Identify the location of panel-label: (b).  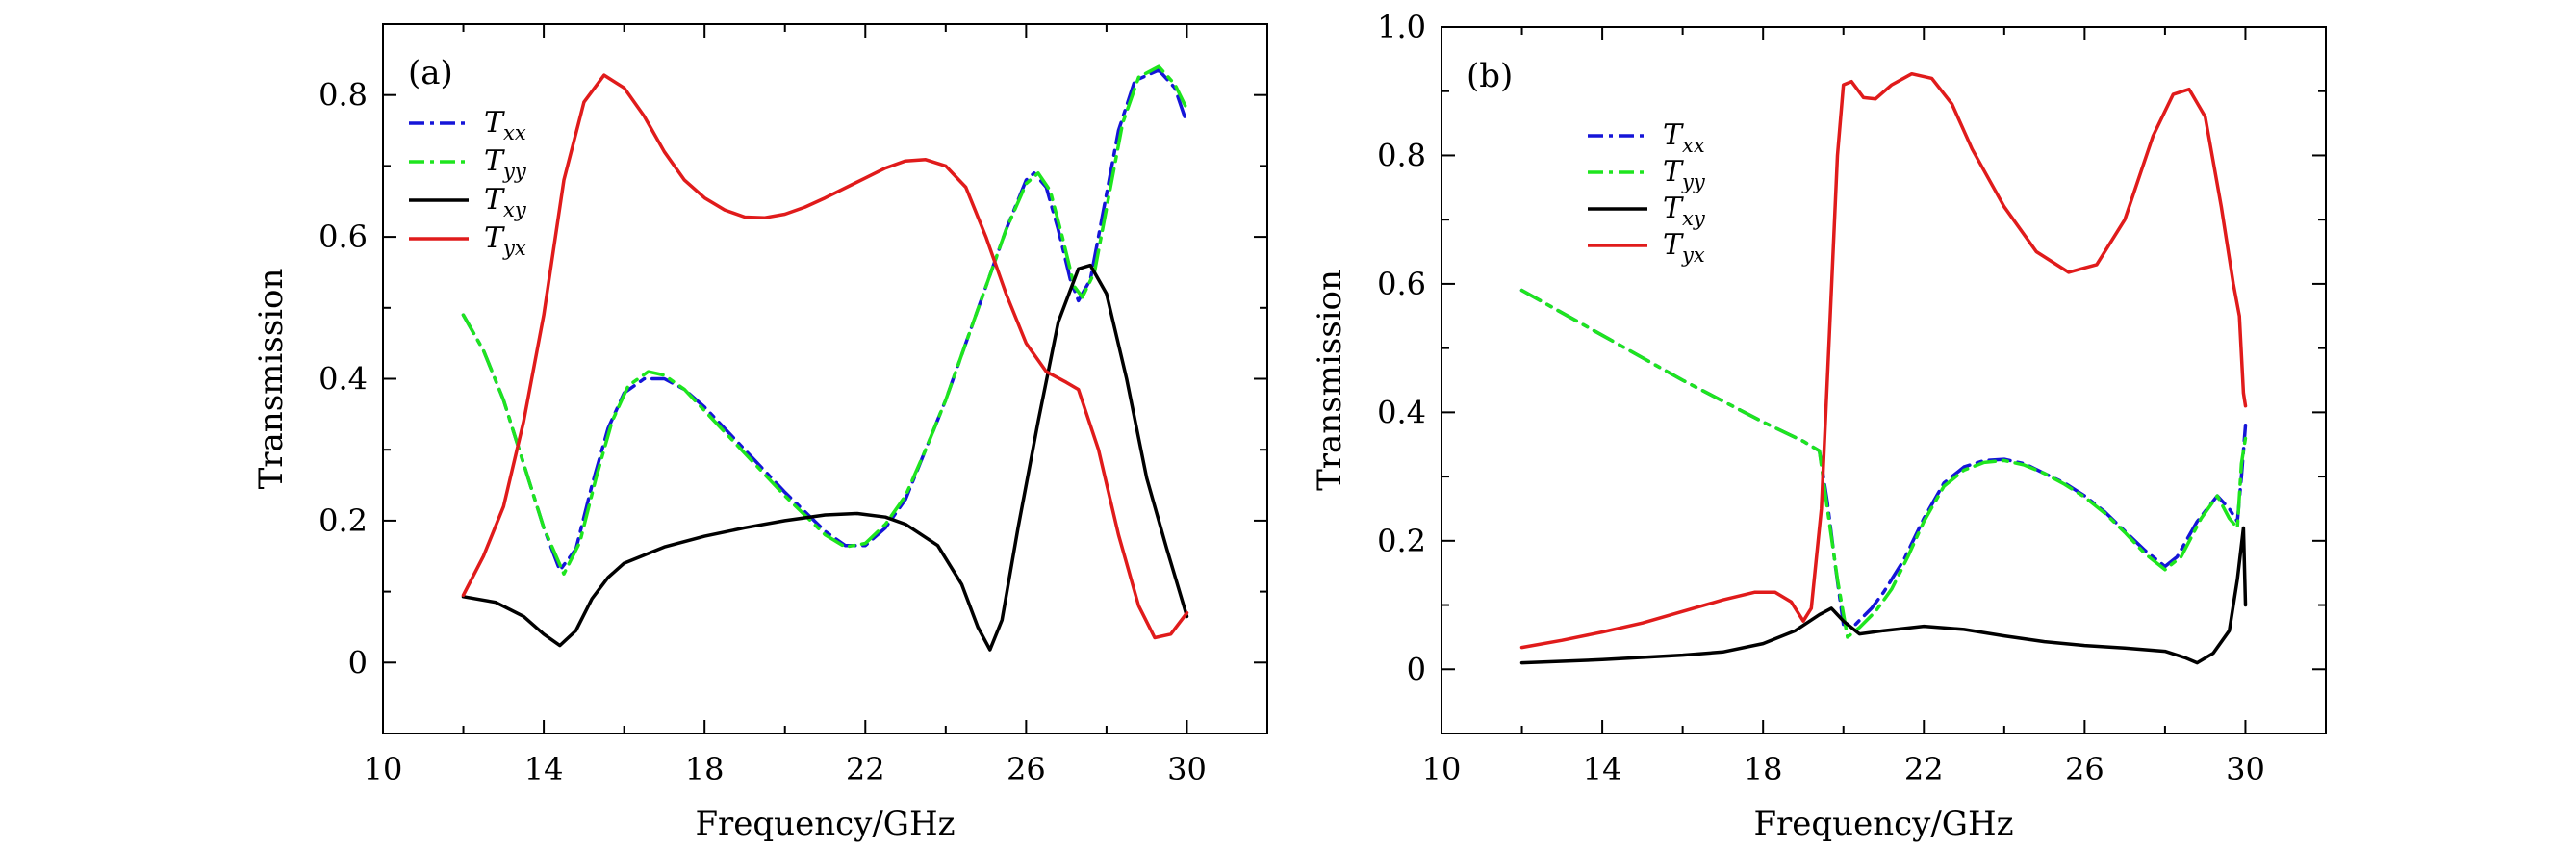
(1490, 76).